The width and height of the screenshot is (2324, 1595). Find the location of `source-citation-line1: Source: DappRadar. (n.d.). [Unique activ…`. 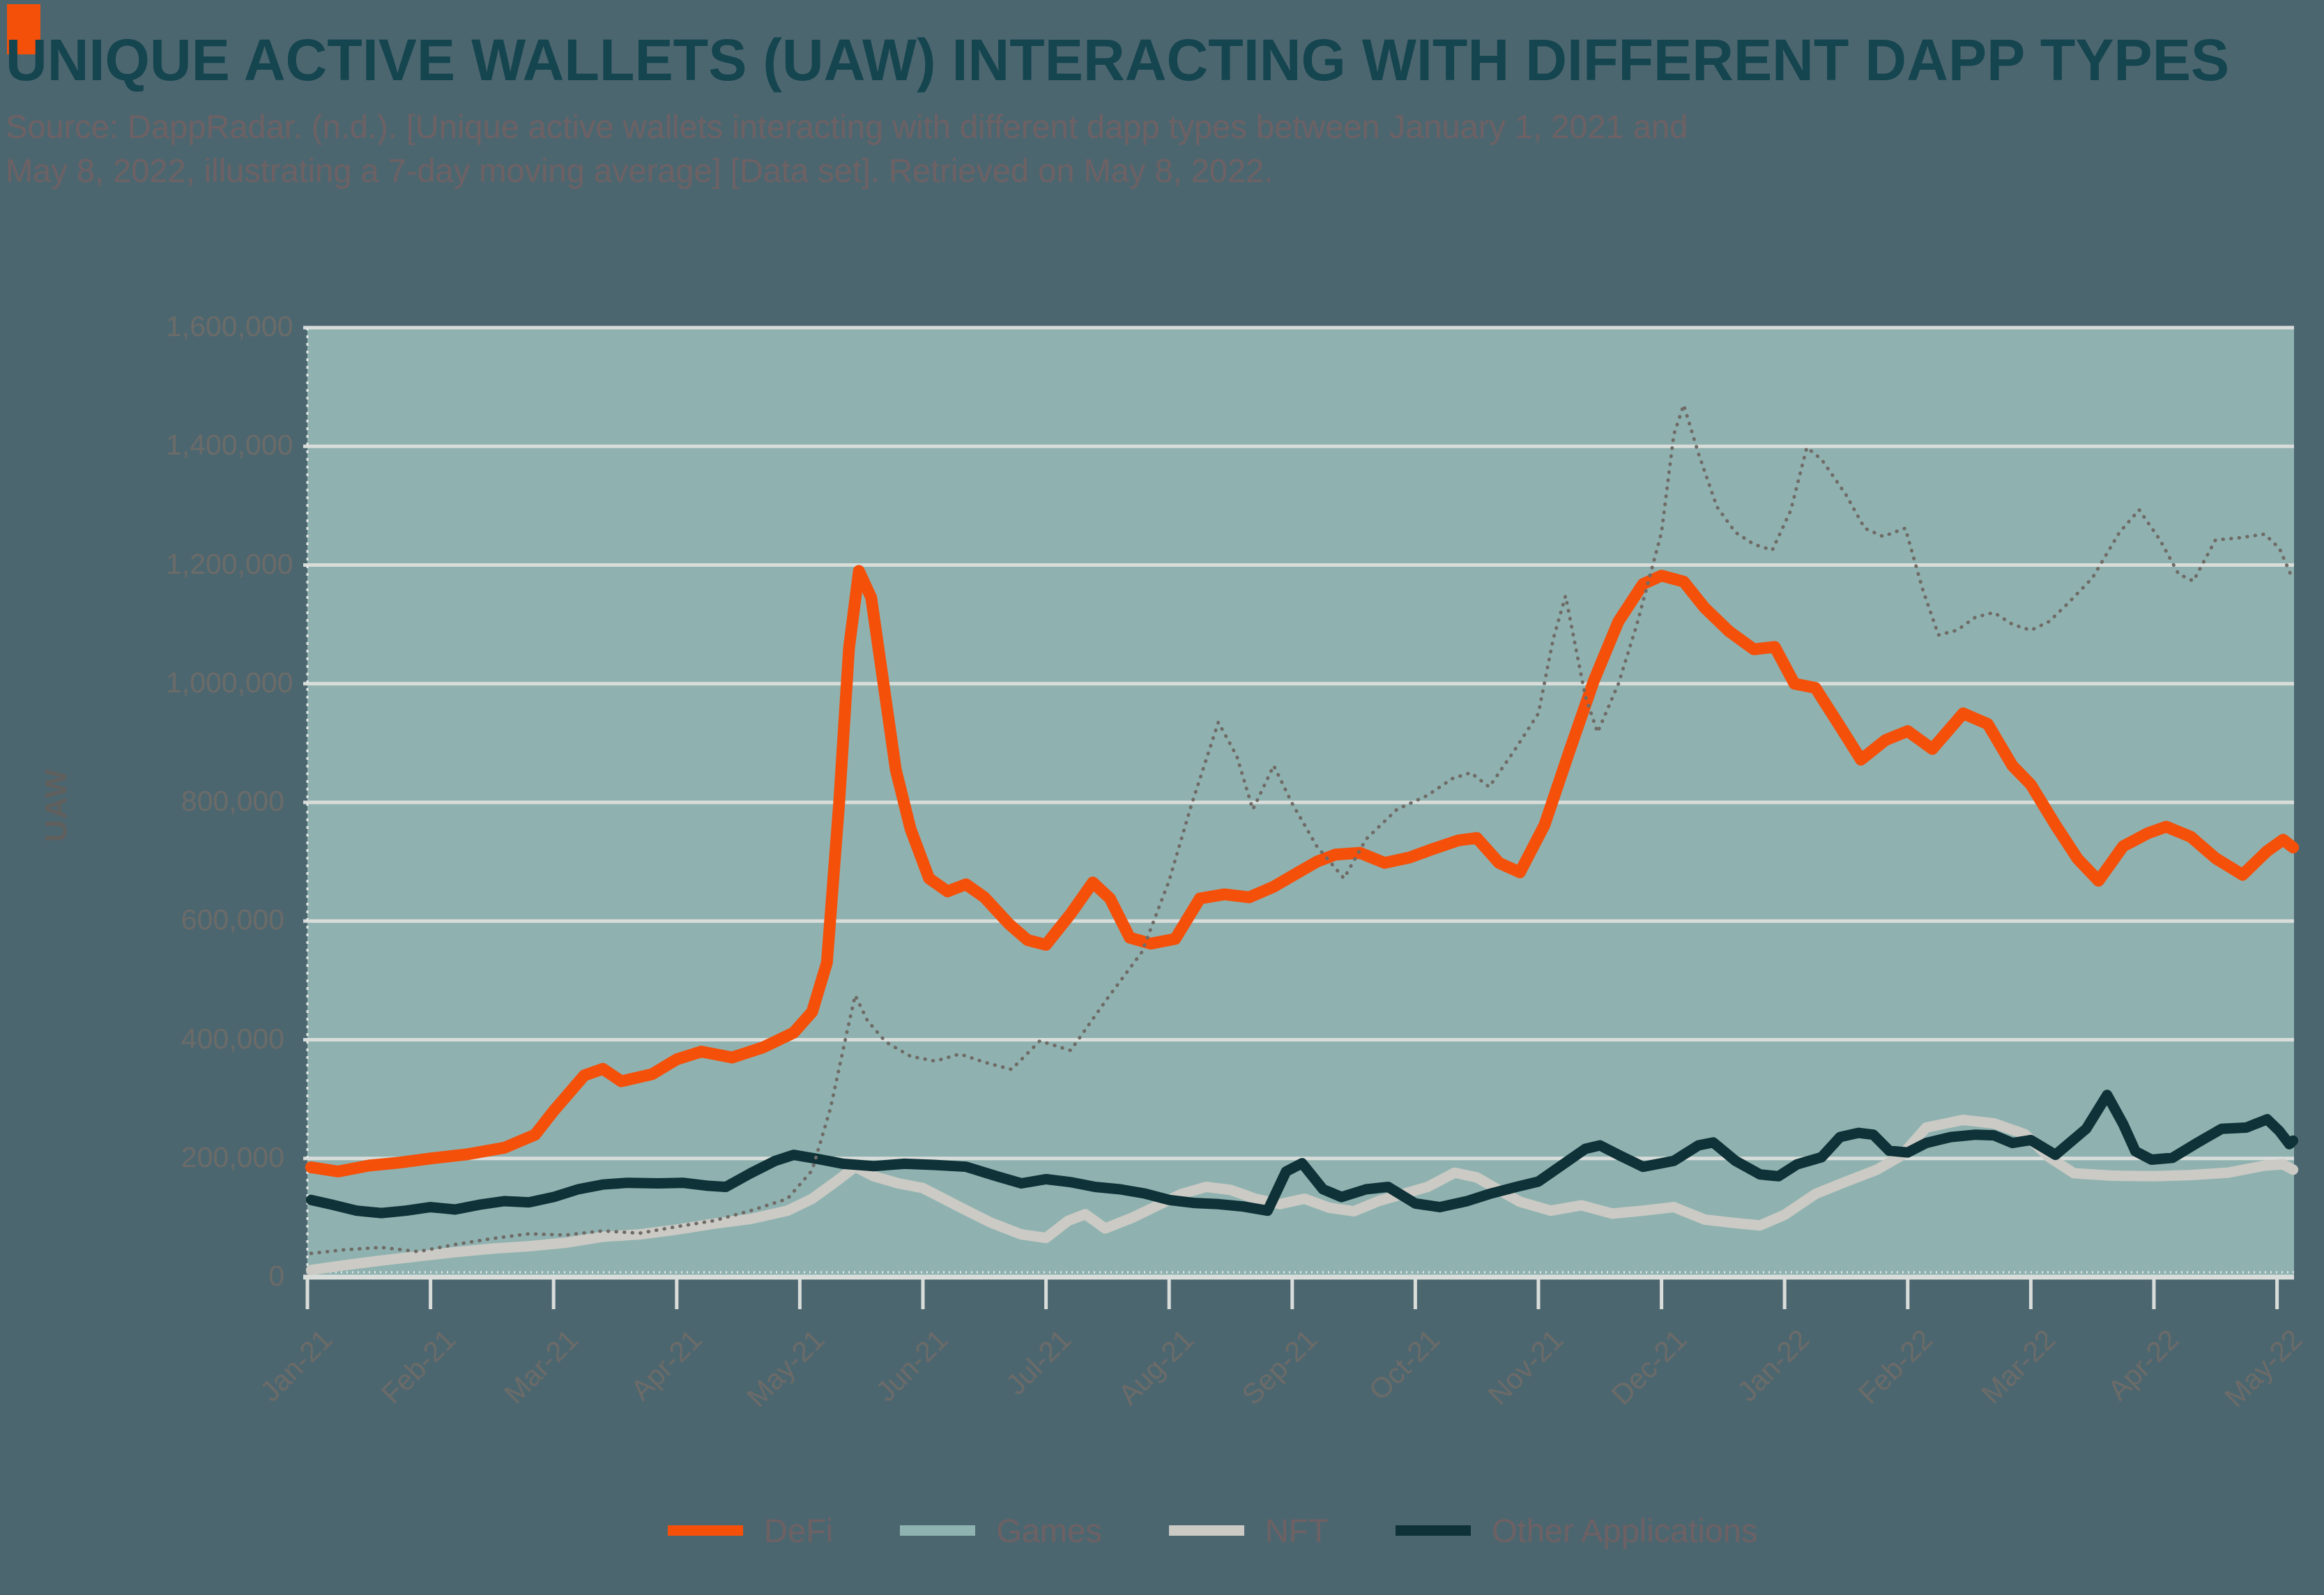

source-citation-line1: Source: DappRadar. (n.d.). [Unique activ… is located at coordinates (847, 126).